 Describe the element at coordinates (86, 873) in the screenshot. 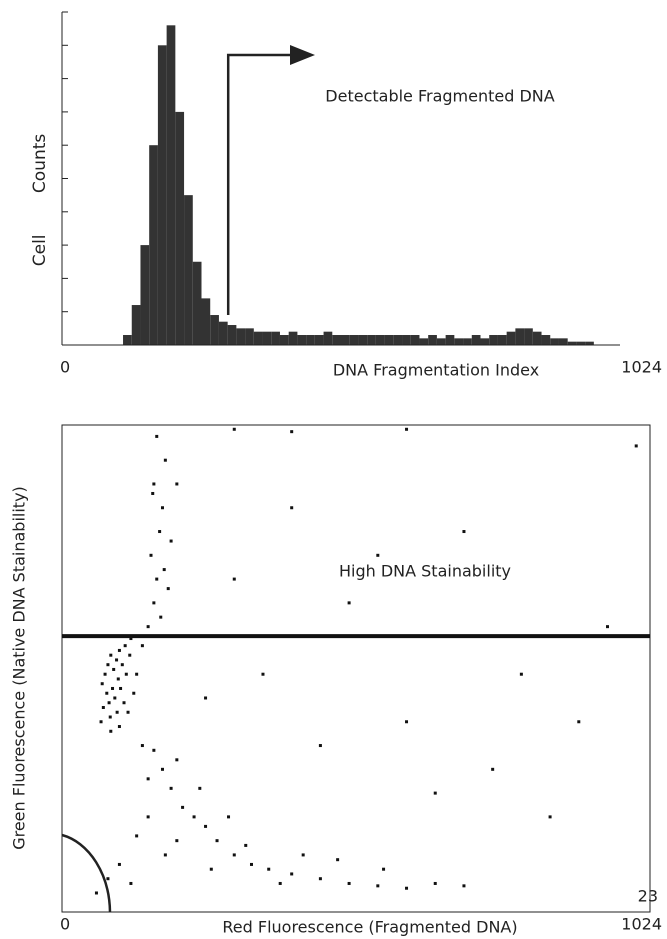

I see `gate-curve` at that location.